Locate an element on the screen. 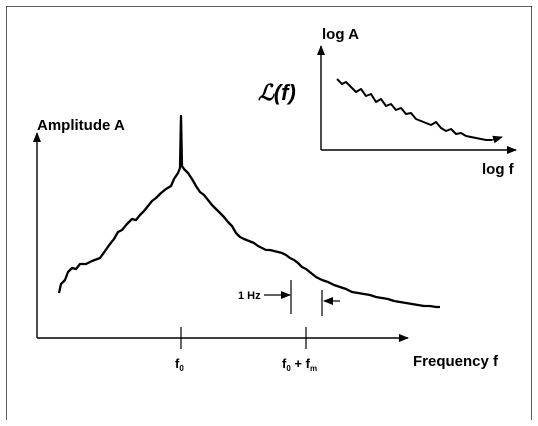 The image size is (538, 426). inset-noise-curve is located at coordinates (414, 109).